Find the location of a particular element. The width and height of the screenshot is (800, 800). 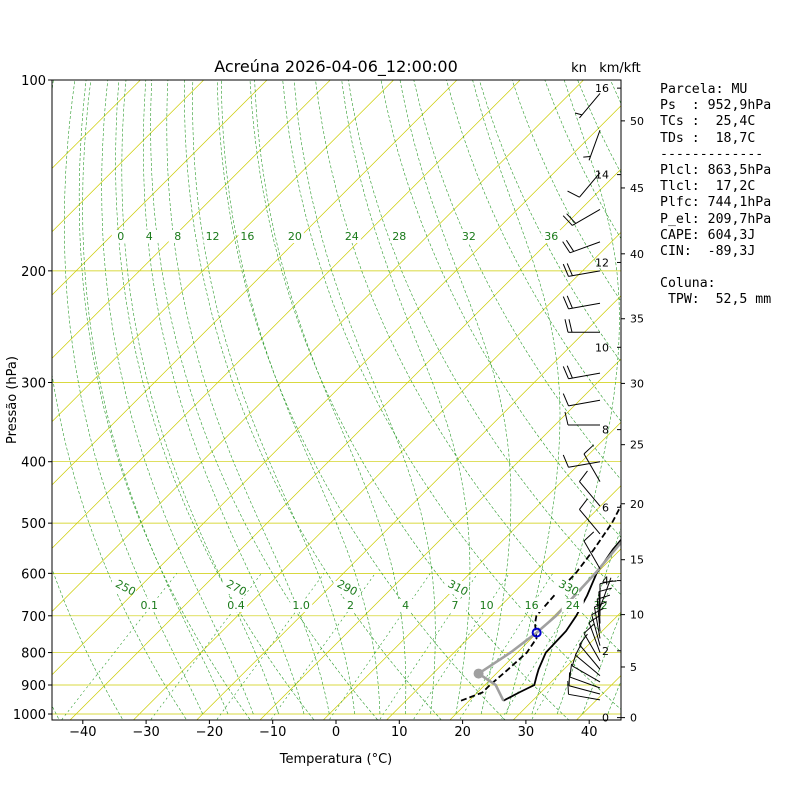

info-line: Ps : 952,9hPa is located at coordinates (716, 106).